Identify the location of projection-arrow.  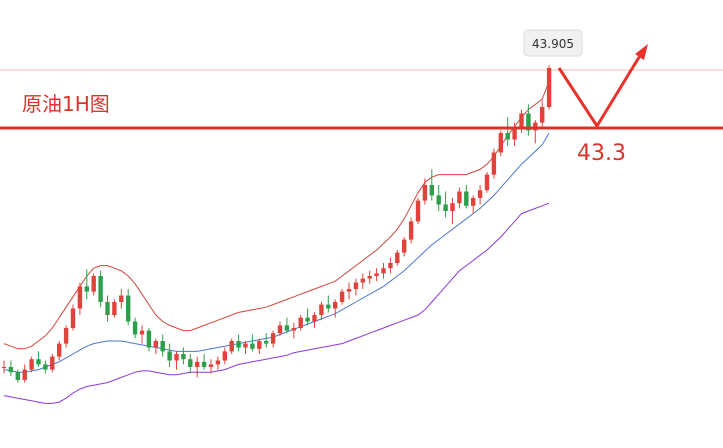
(602, 86).